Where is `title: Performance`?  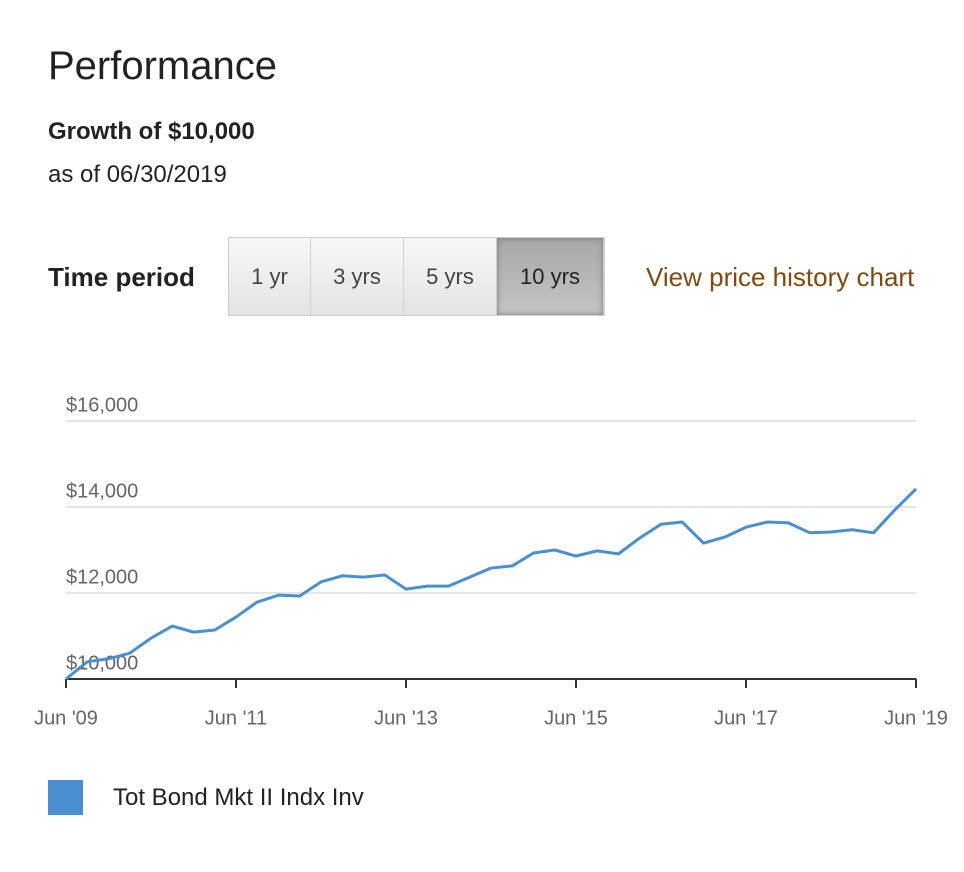 title: Performance is located at coordinates (162, 66).